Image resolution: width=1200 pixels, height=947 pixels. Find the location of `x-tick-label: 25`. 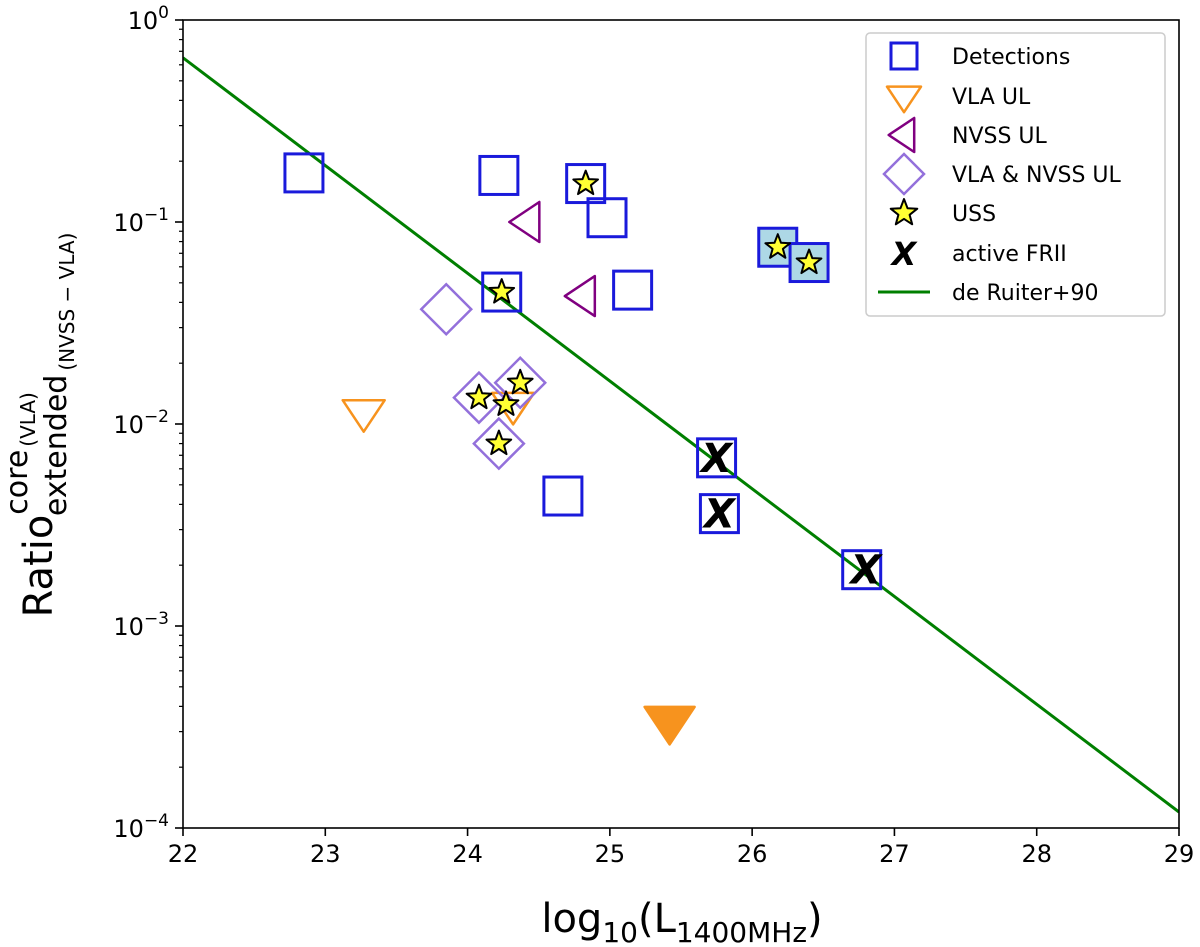

x-tick-label: 25 is located at coordinates (610, 854).